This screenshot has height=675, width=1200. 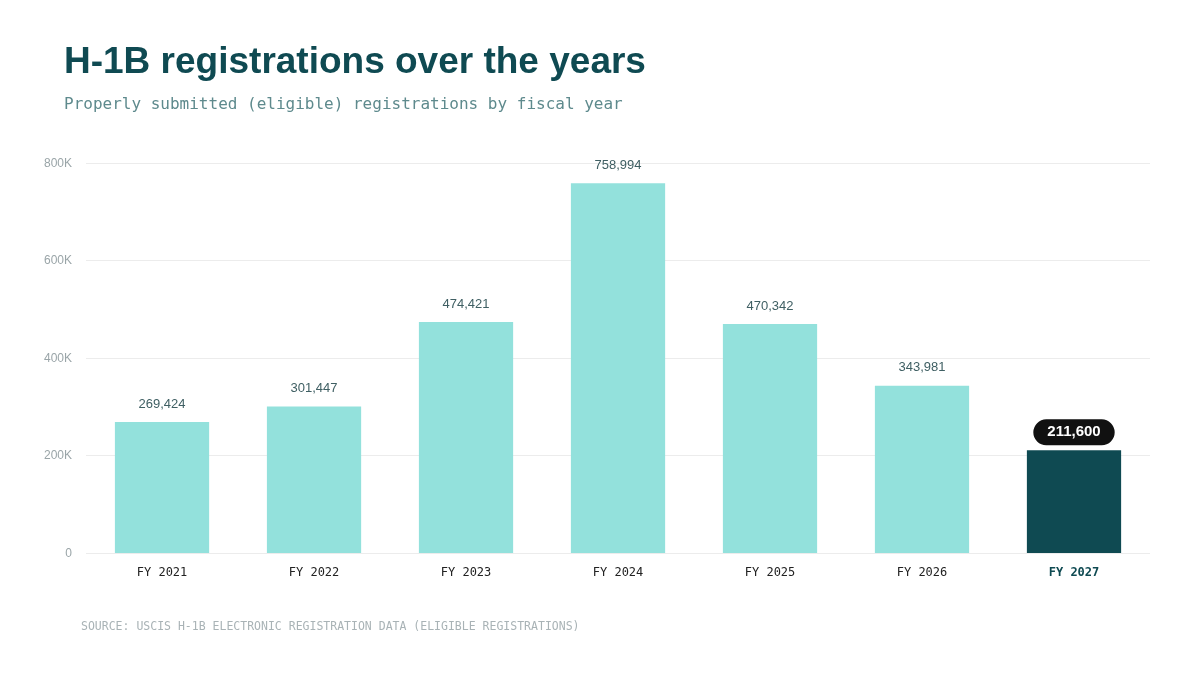 What do you see at coordinates (343, 103) in the screenshot?
I see `chart-subtitle: Properly submitted (eligible) registrations by fiscal year` at bounding box center [343, 103].